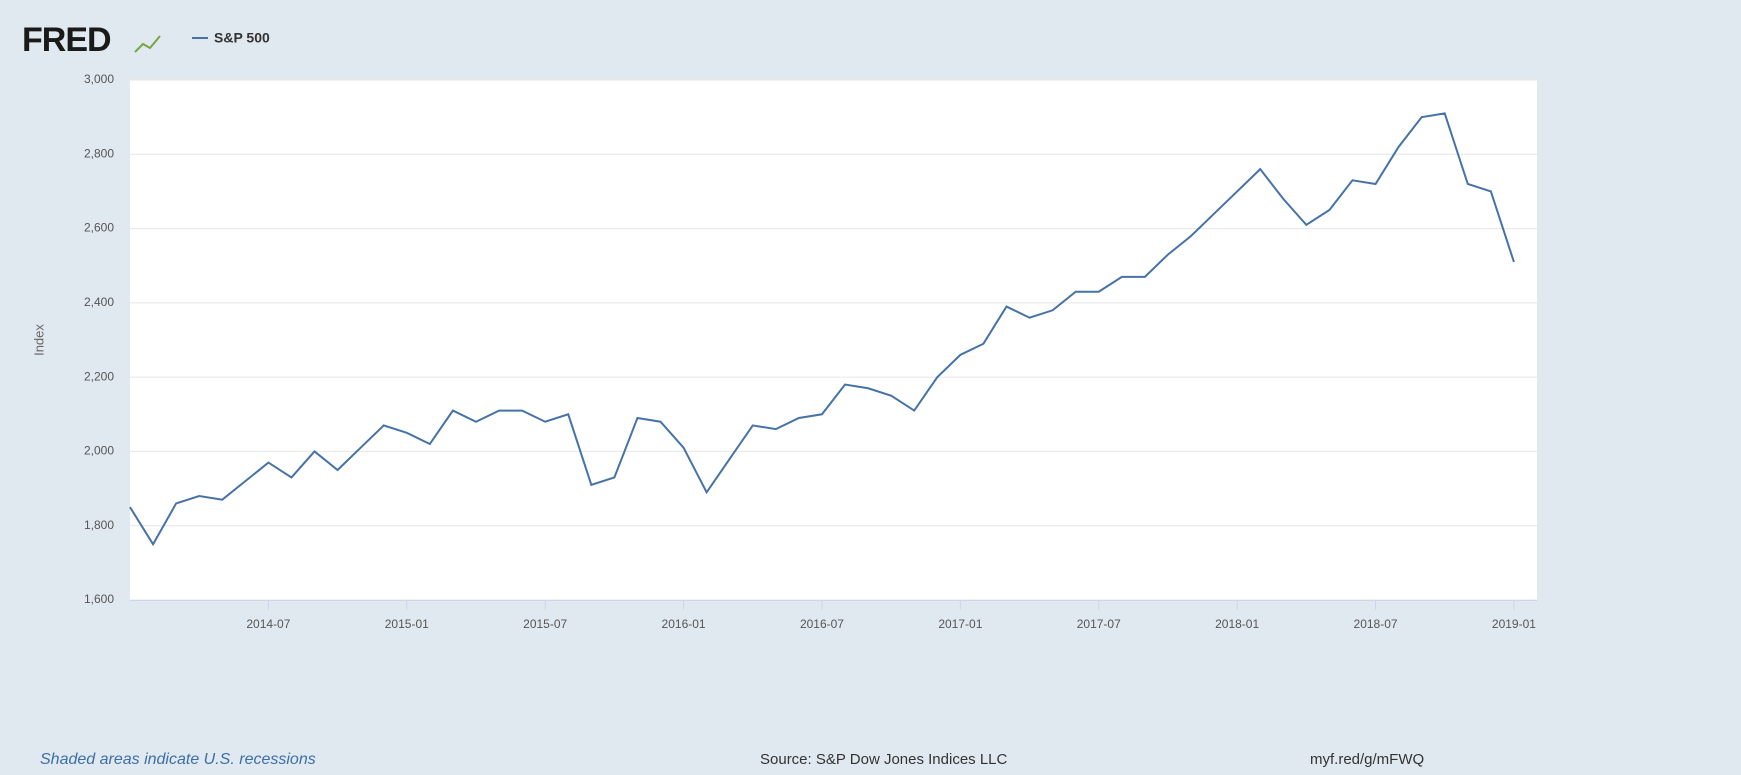  I want to click on x-tick-label: 2015-07, so click(545, 624).